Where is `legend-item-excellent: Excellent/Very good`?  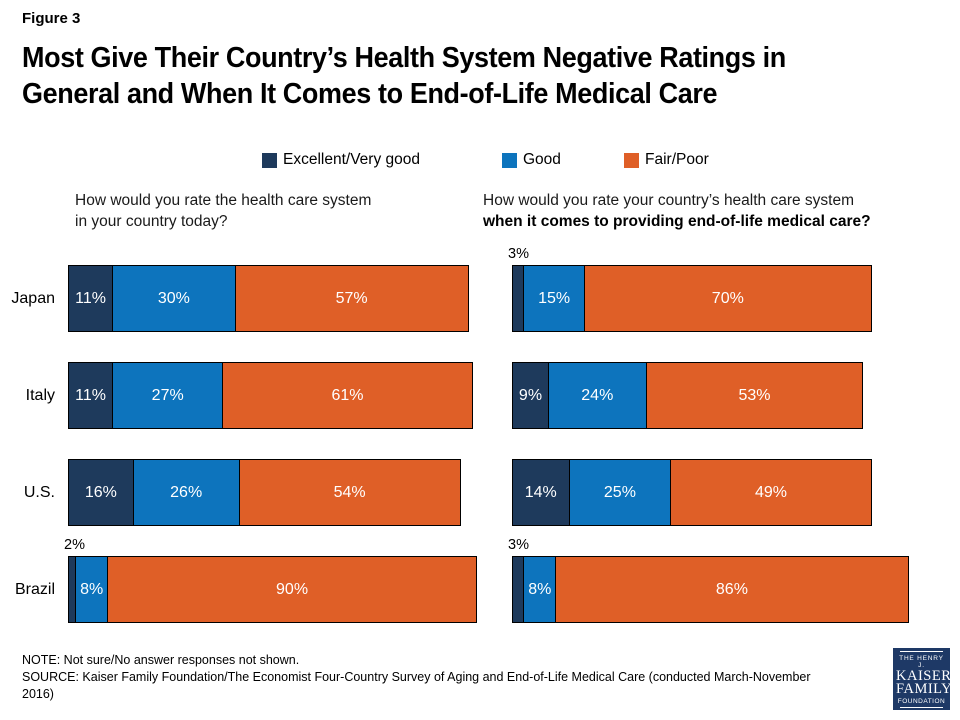 legend-item-excellent: Excellent/Very good is located at coordinates (341, 160).